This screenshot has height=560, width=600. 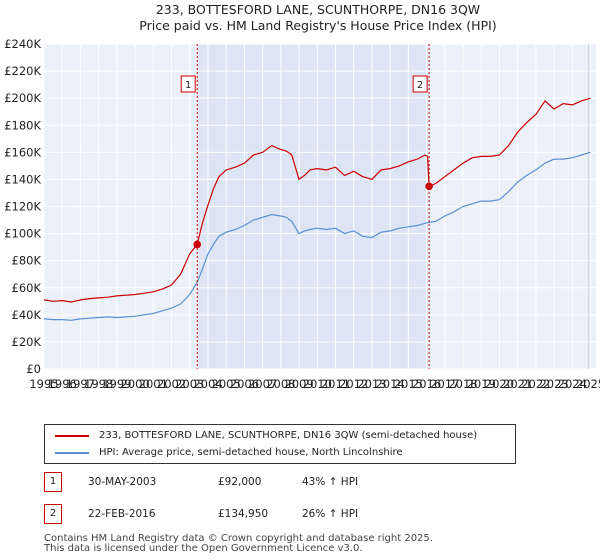 What do you see at coordinates (27, 342) in the screenshot?
I see `y-tick-label: £20K` at bounding box center [27, 342].